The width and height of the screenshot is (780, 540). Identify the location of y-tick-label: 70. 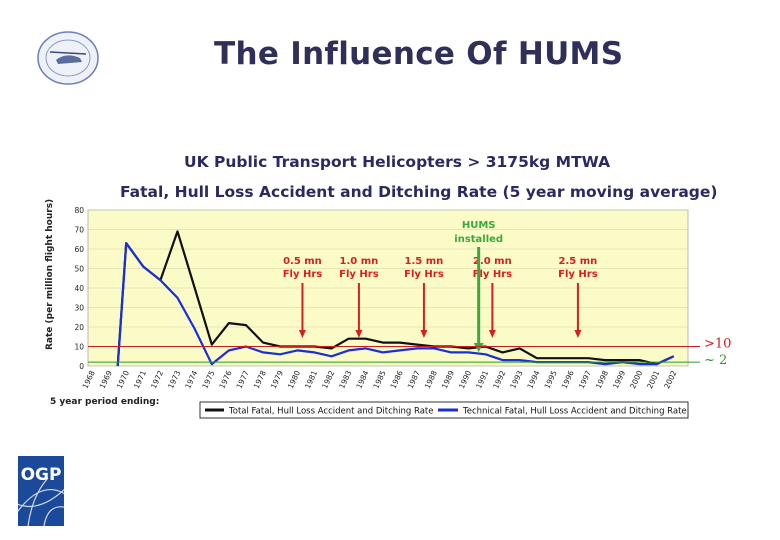
(79, 230).